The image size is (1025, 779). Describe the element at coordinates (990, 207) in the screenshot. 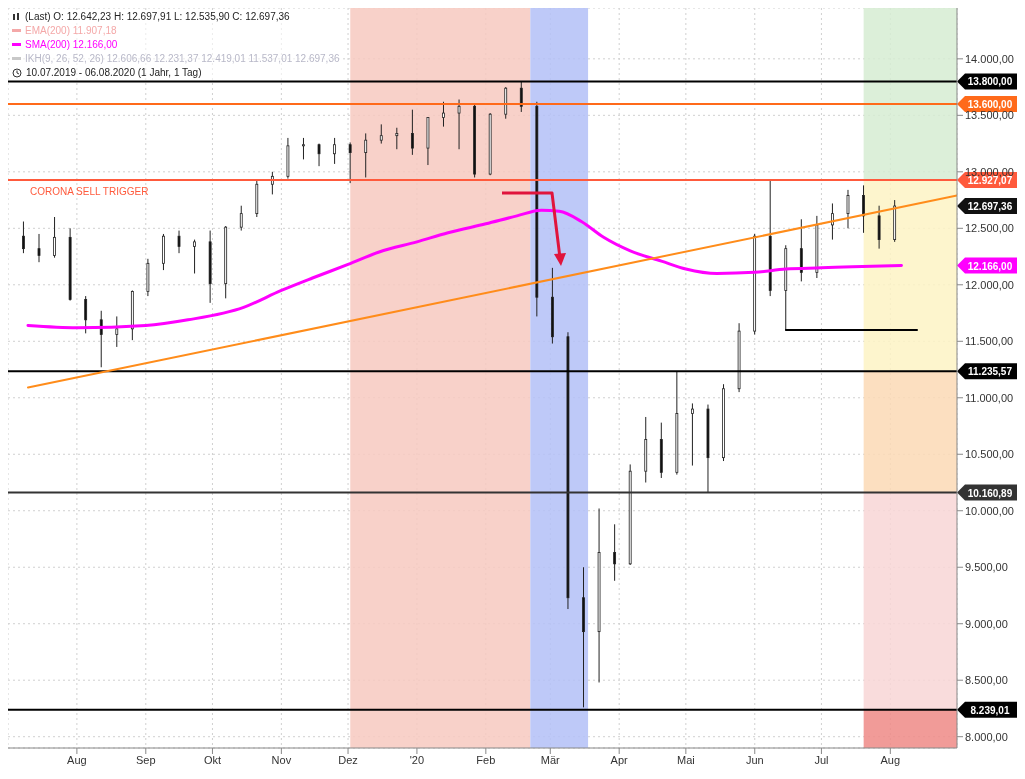

I see `text: 12.697,36` at that location.